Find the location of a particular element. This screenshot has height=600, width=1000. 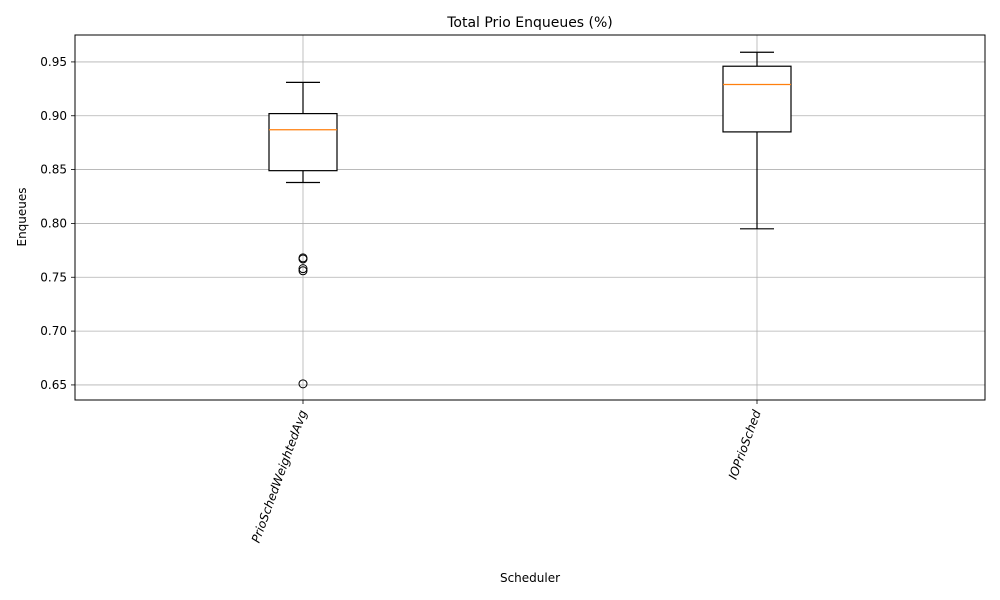

box-IOPrioSched is located at coordinates (757, 140).